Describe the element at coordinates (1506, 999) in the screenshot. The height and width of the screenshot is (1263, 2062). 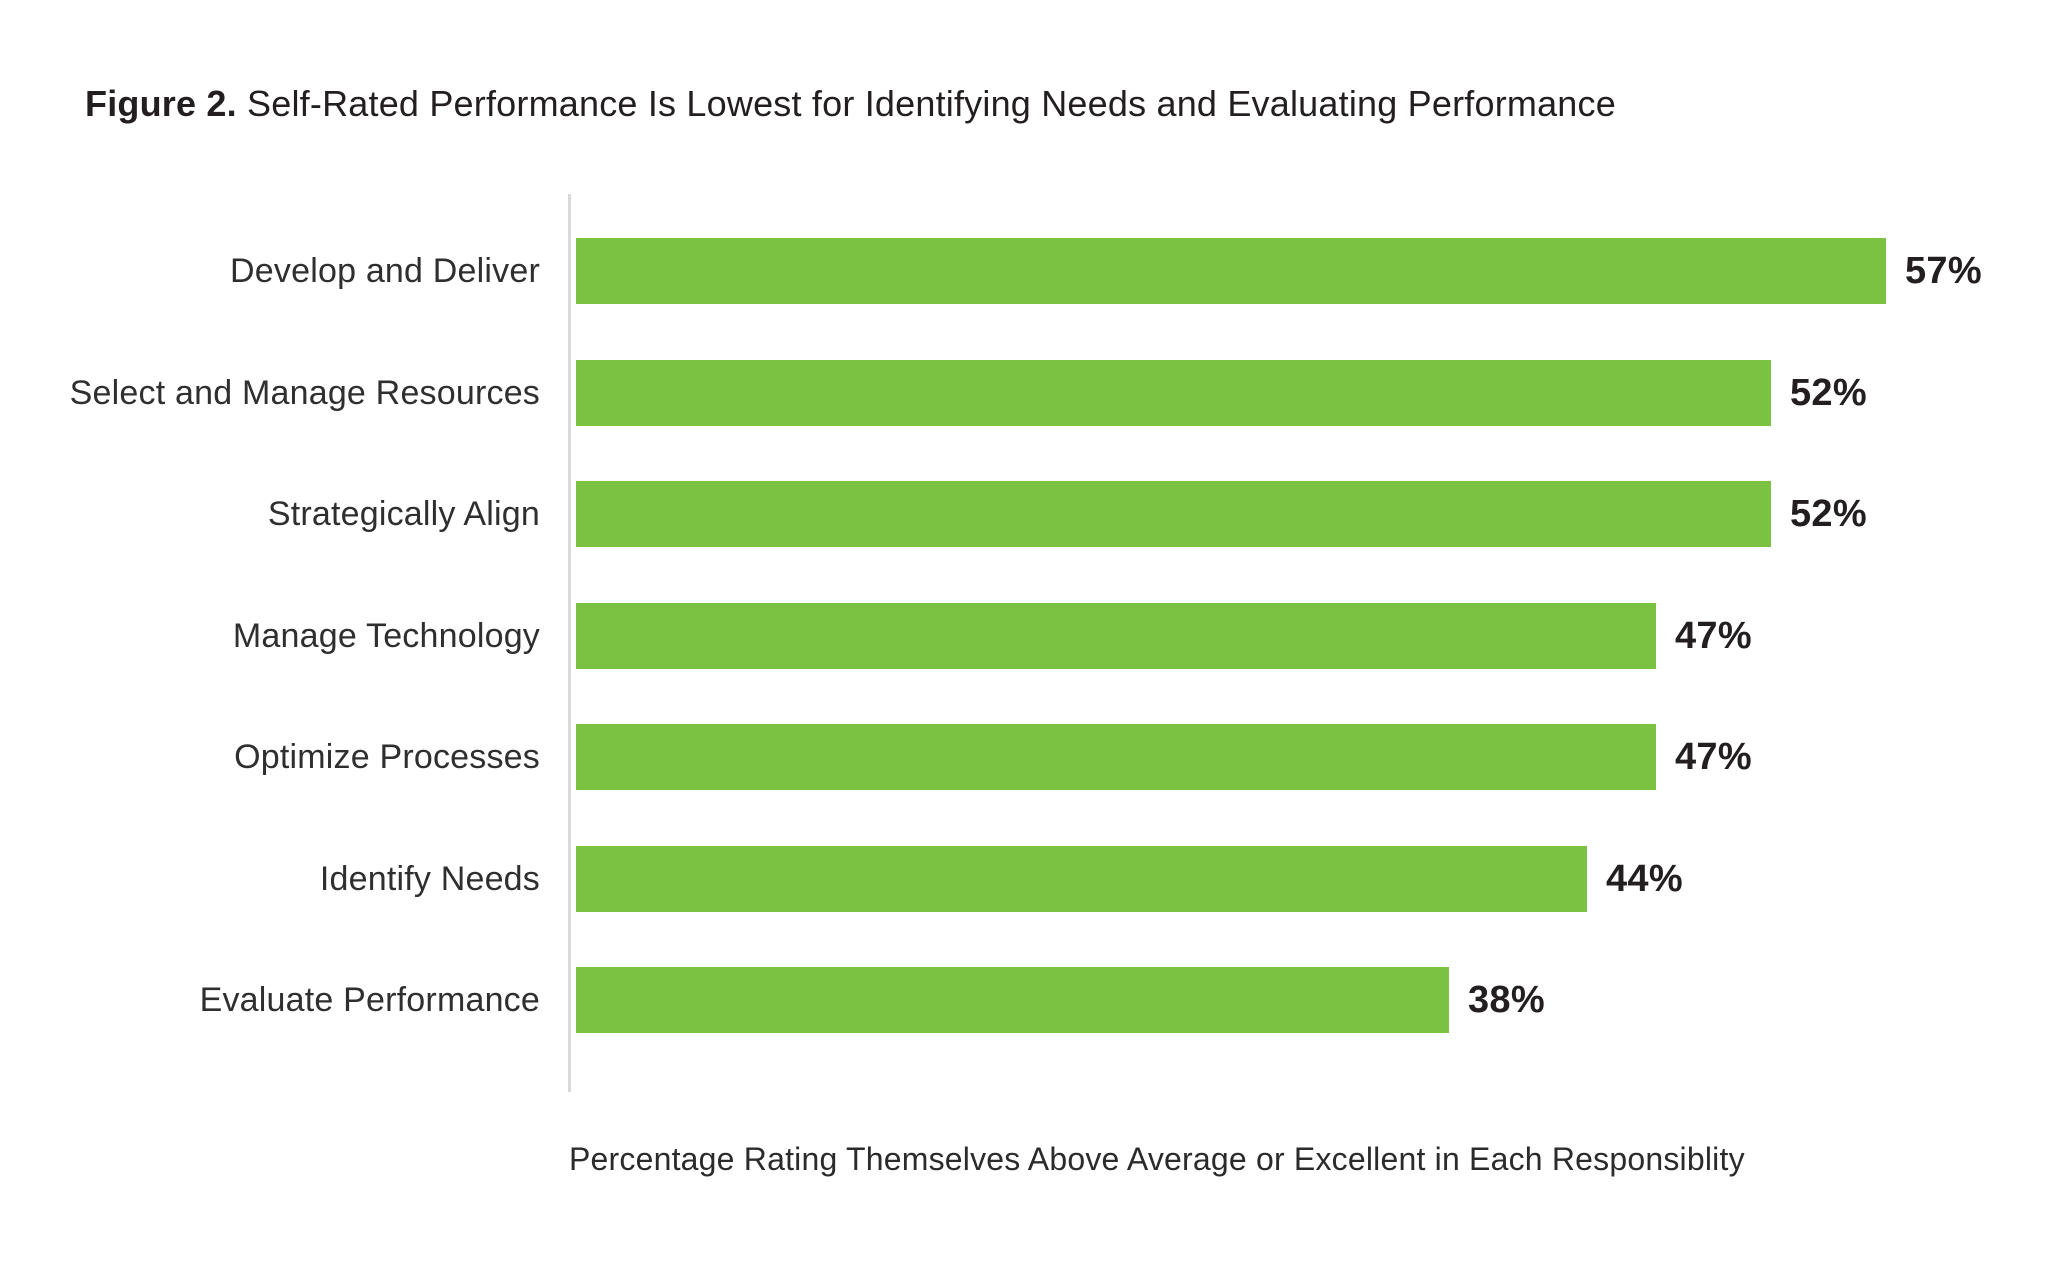
I see `value-label: 38%` at that location.